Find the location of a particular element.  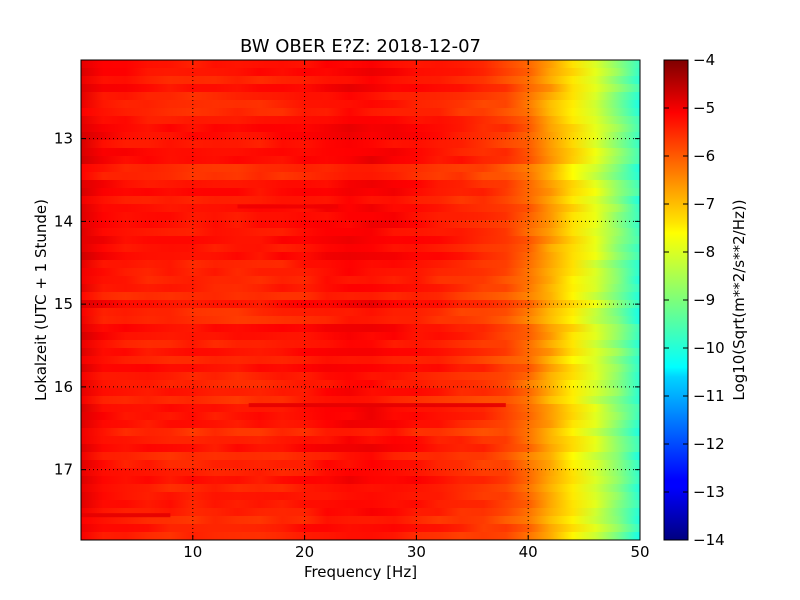

colorbar-tick-label: −14 is located at coordinates (709, 540).